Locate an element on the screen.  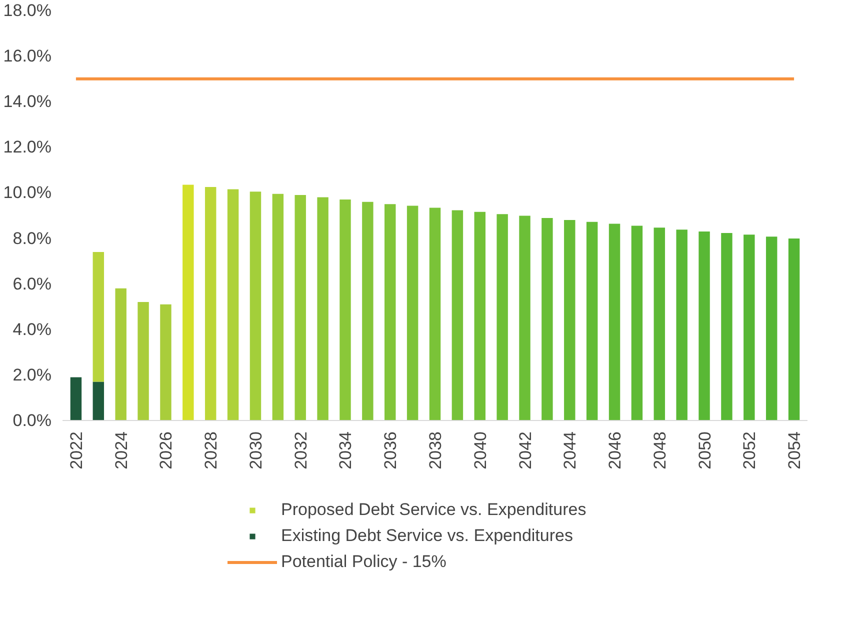
x-tick-label: 2054 is located at coordinates (794, 450).